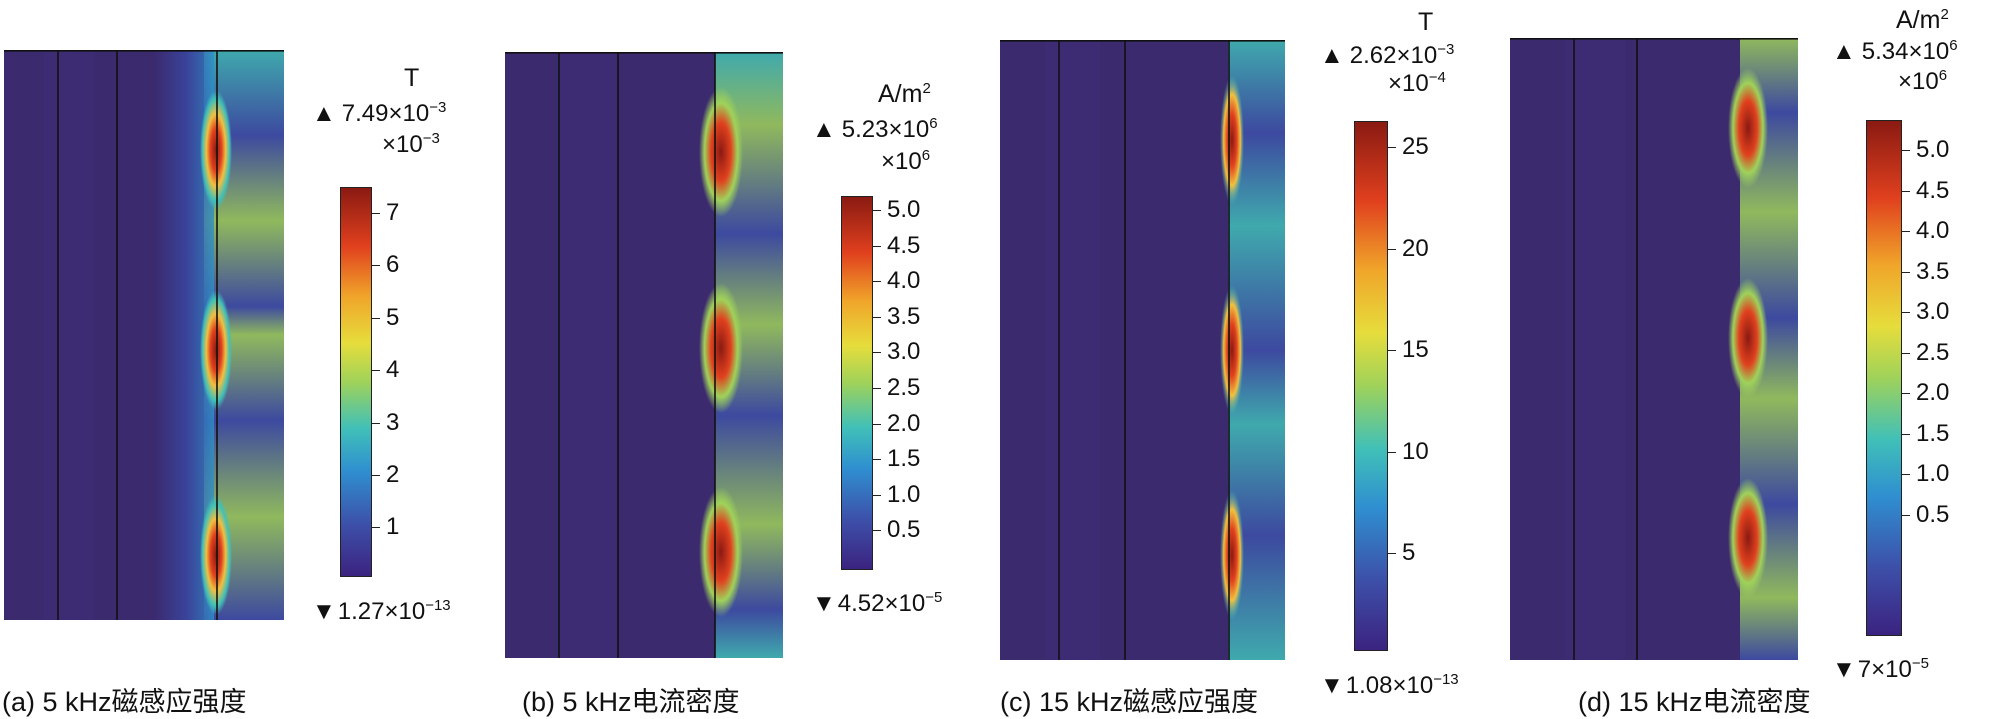 This screenshot has width=1996, height=719. I want to click on min-value-c: 1.08×10−13, so click(1389, 686).